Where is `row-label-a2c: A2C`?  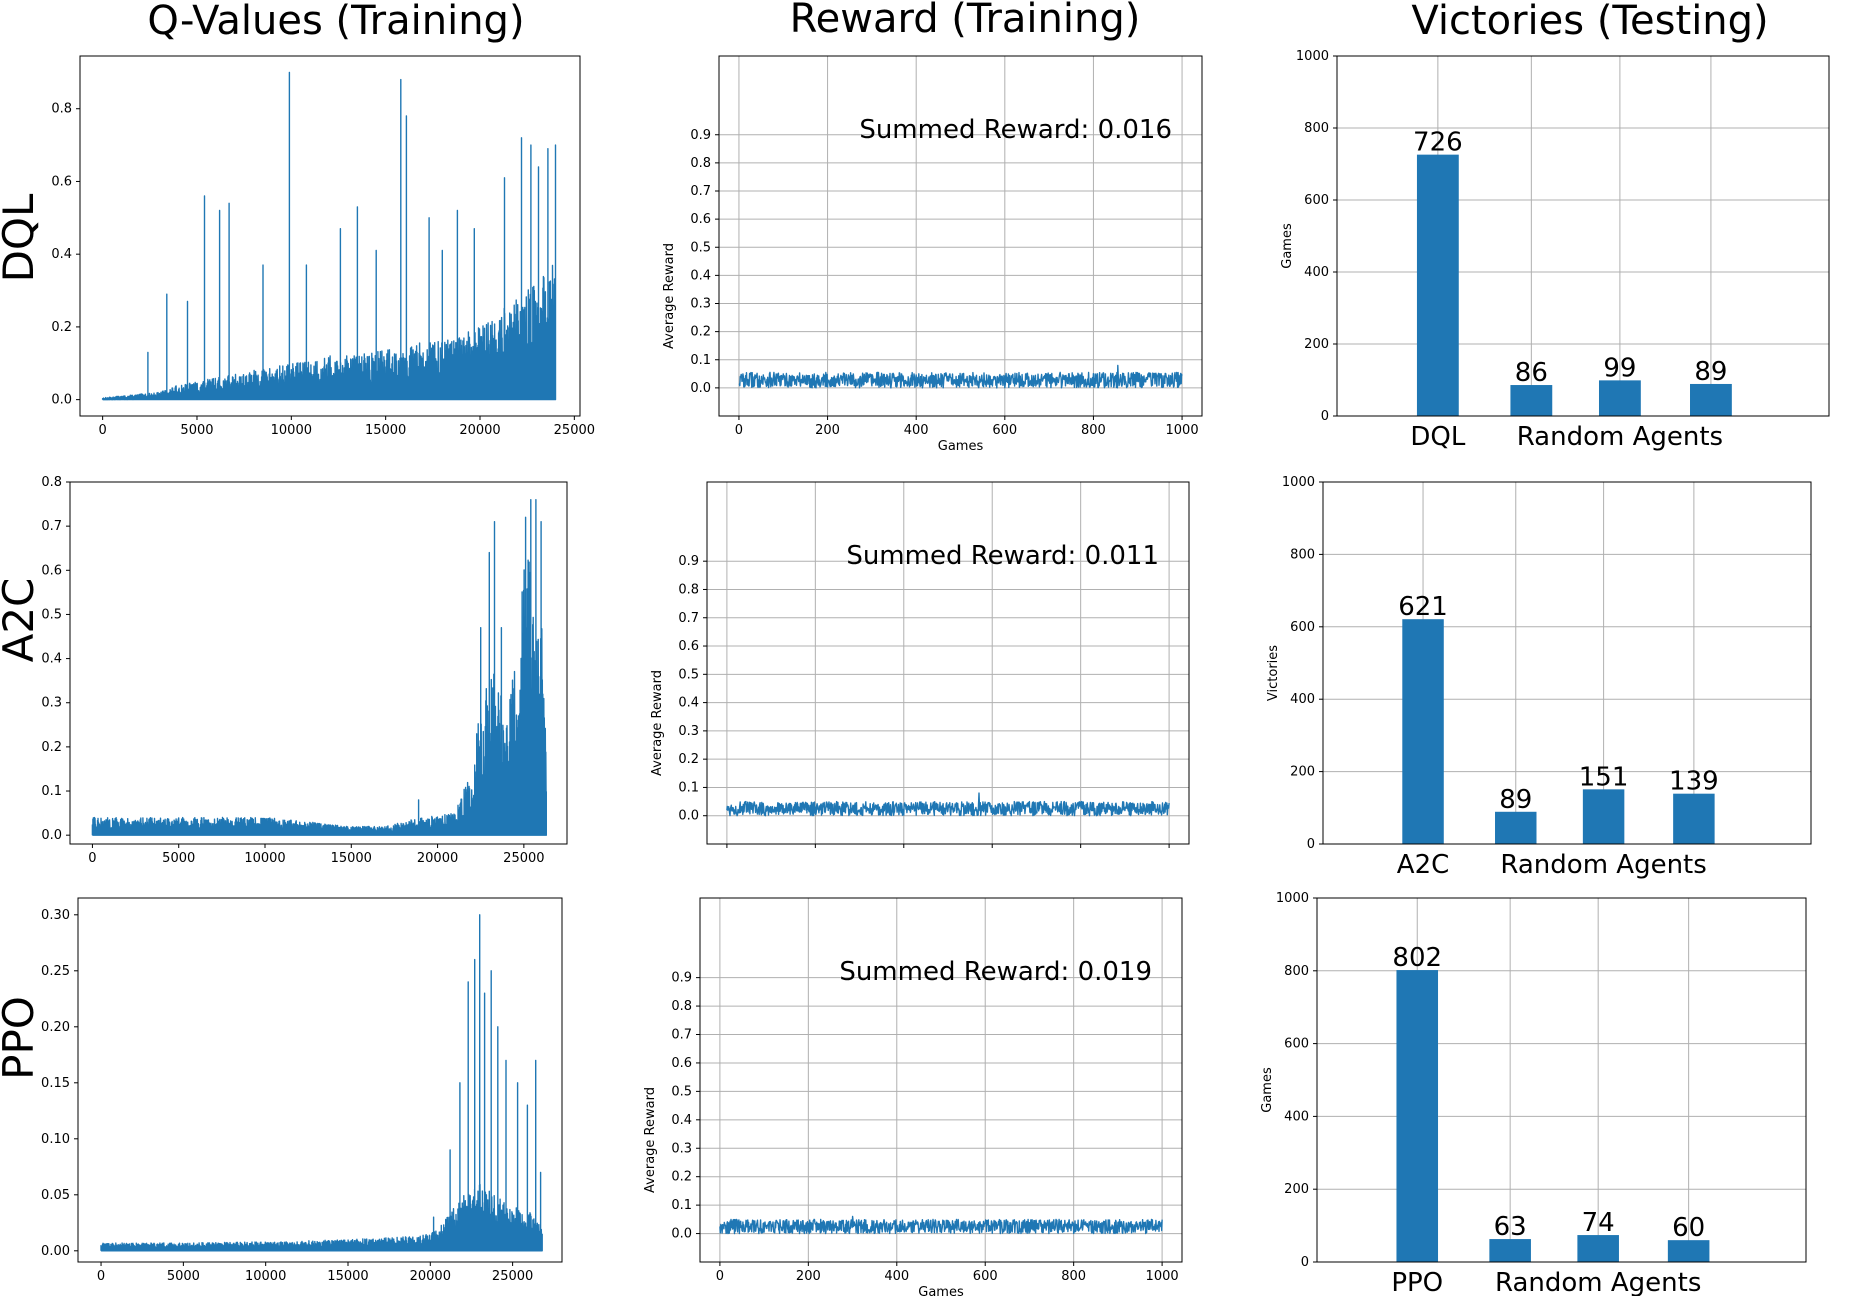
row-label-a2c: A2C is located at coordinates (21, 620).